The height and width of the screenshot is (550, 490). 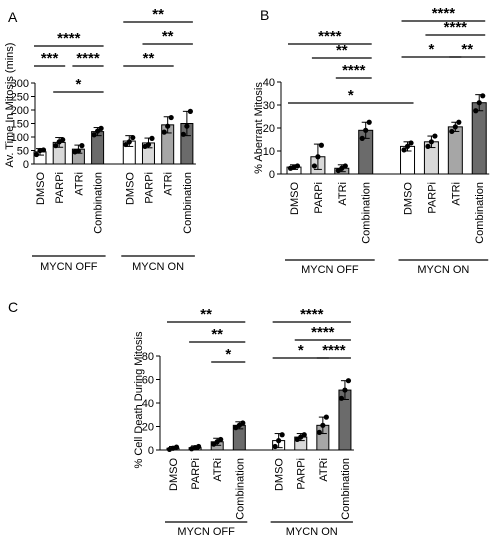 I want to click on panel-letter: B, so click(x=264, y=15).